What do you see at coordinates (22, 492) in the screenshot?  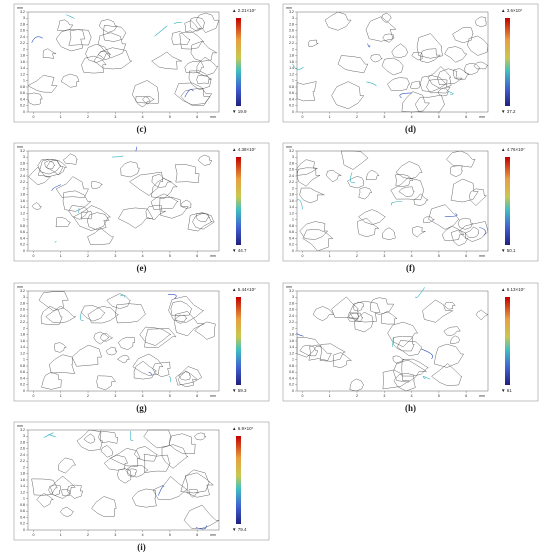 I see `y-tick-label: 1.2` at bounding box center [22, 492].